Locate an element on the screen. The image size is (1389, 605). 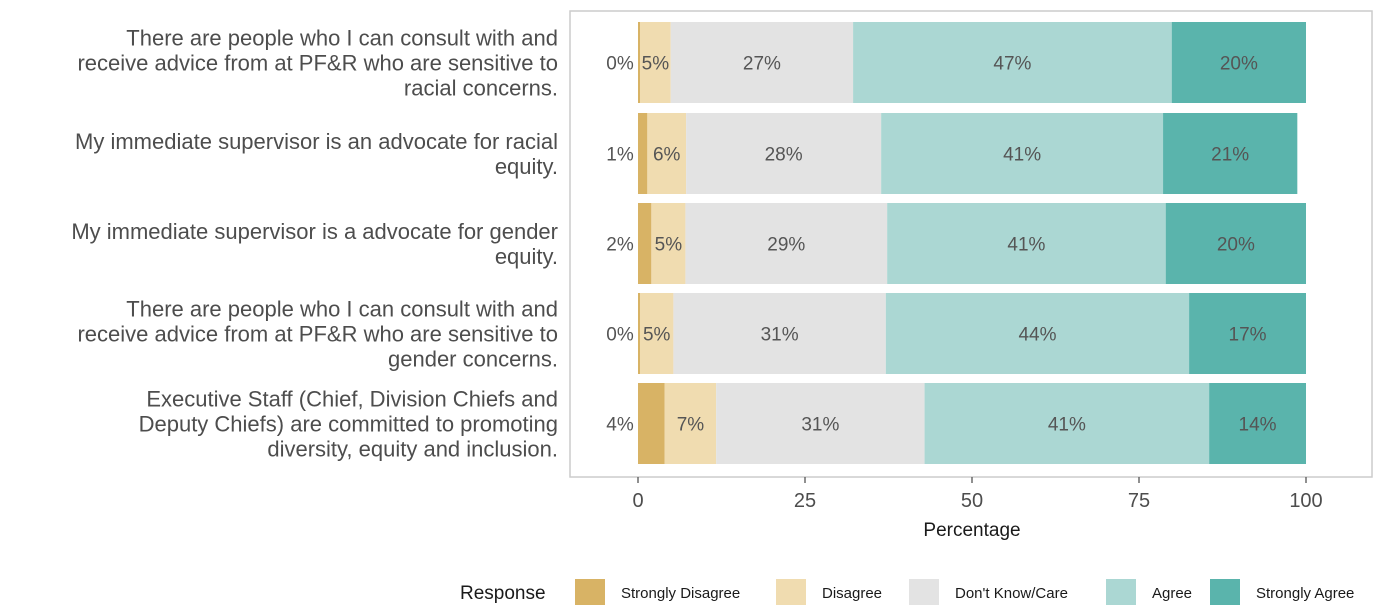
value-label: 4% is located at coordinates (620, 425).